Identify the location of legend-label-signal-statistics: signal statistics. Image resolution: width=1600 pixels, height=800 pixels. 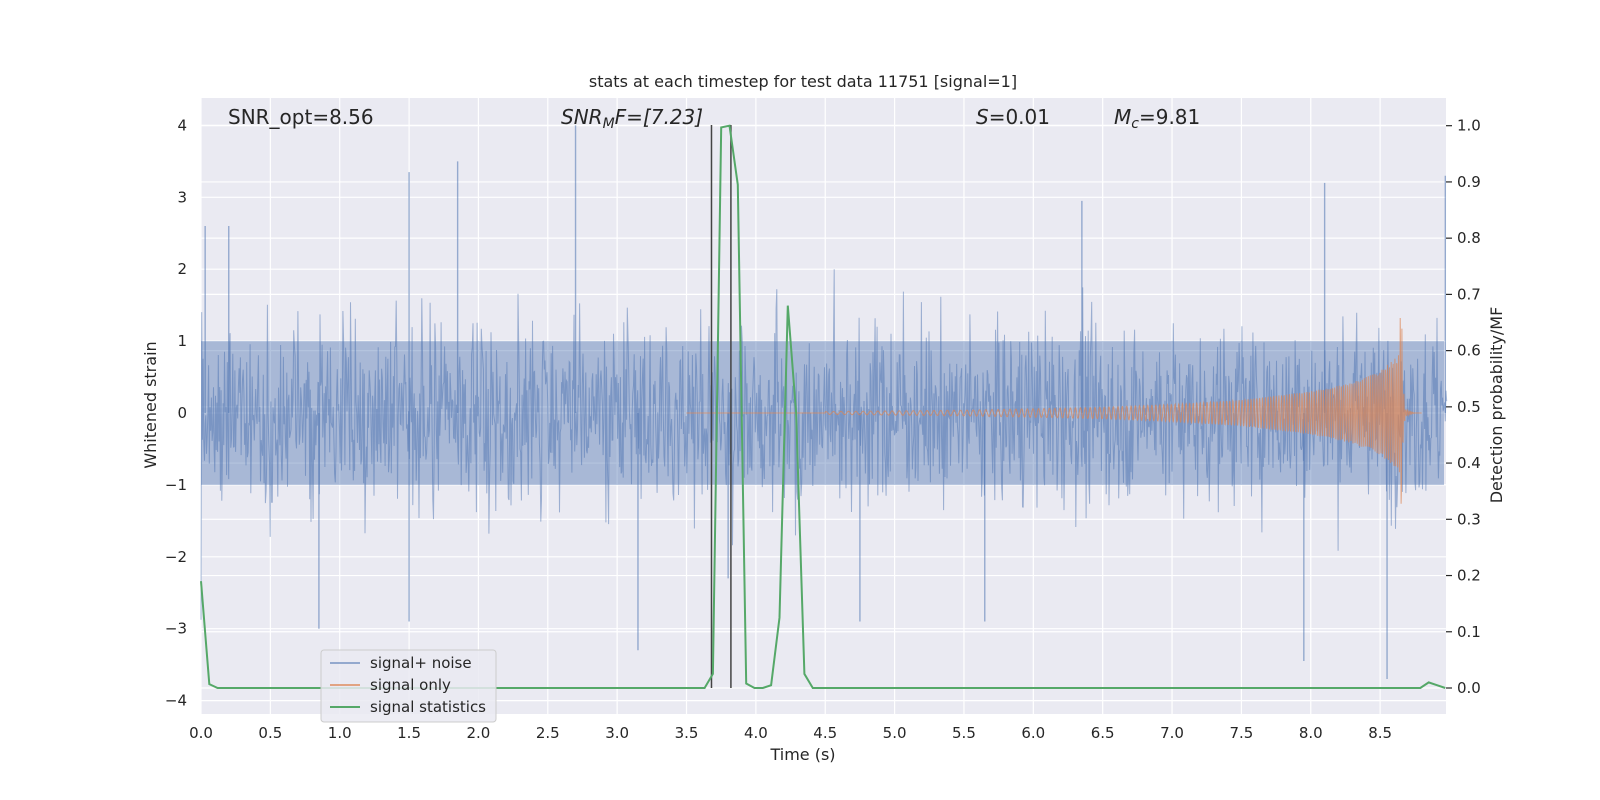
(428, 707).